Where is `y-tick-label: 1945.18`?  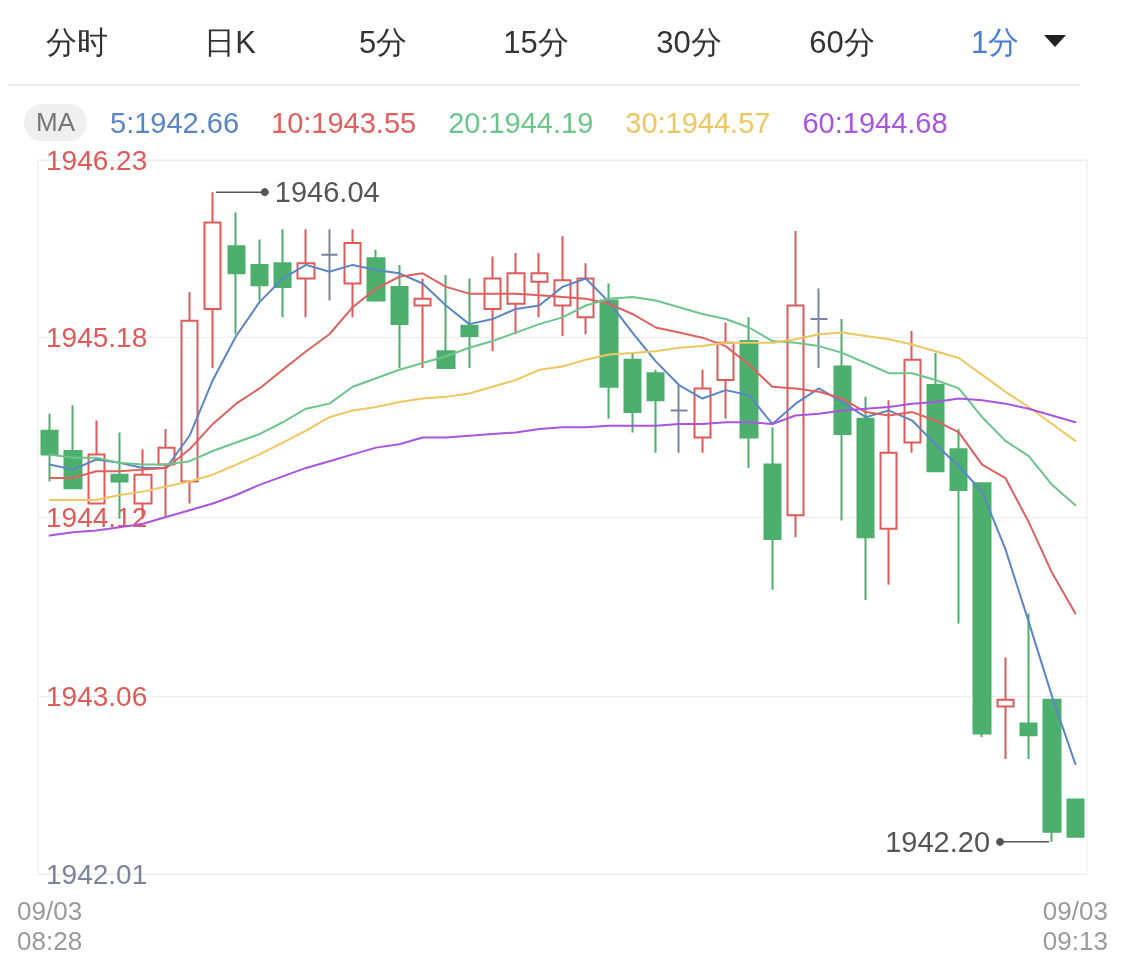
y-tick-label: 1945.18 is located at coordinates (97, 338).